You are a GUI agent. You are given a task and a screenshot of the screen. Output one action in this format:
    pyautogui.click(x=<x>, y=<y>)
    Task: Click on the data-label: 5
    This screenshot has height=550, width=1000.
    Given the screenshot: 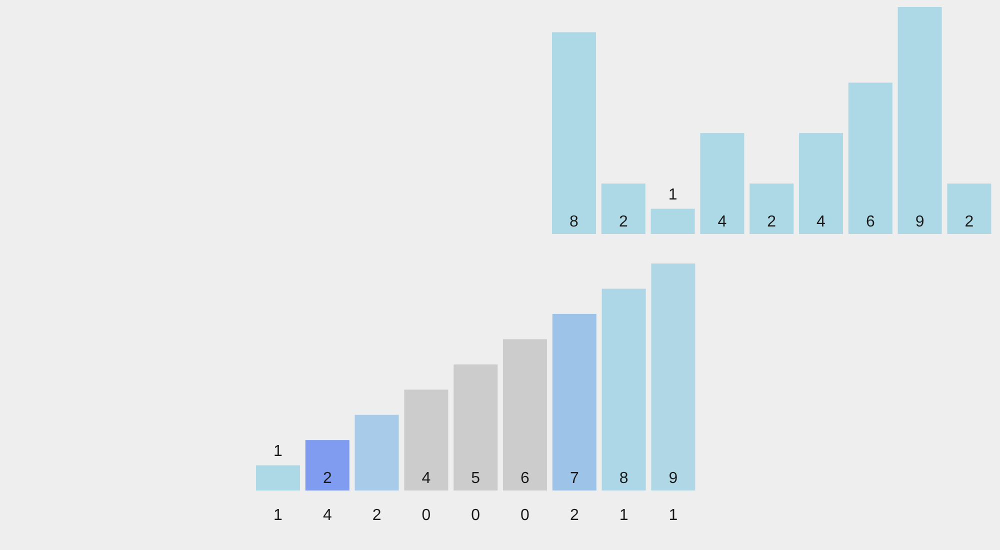 What is the action you would take?
    pyautogui.click(x=475, y=478)
    